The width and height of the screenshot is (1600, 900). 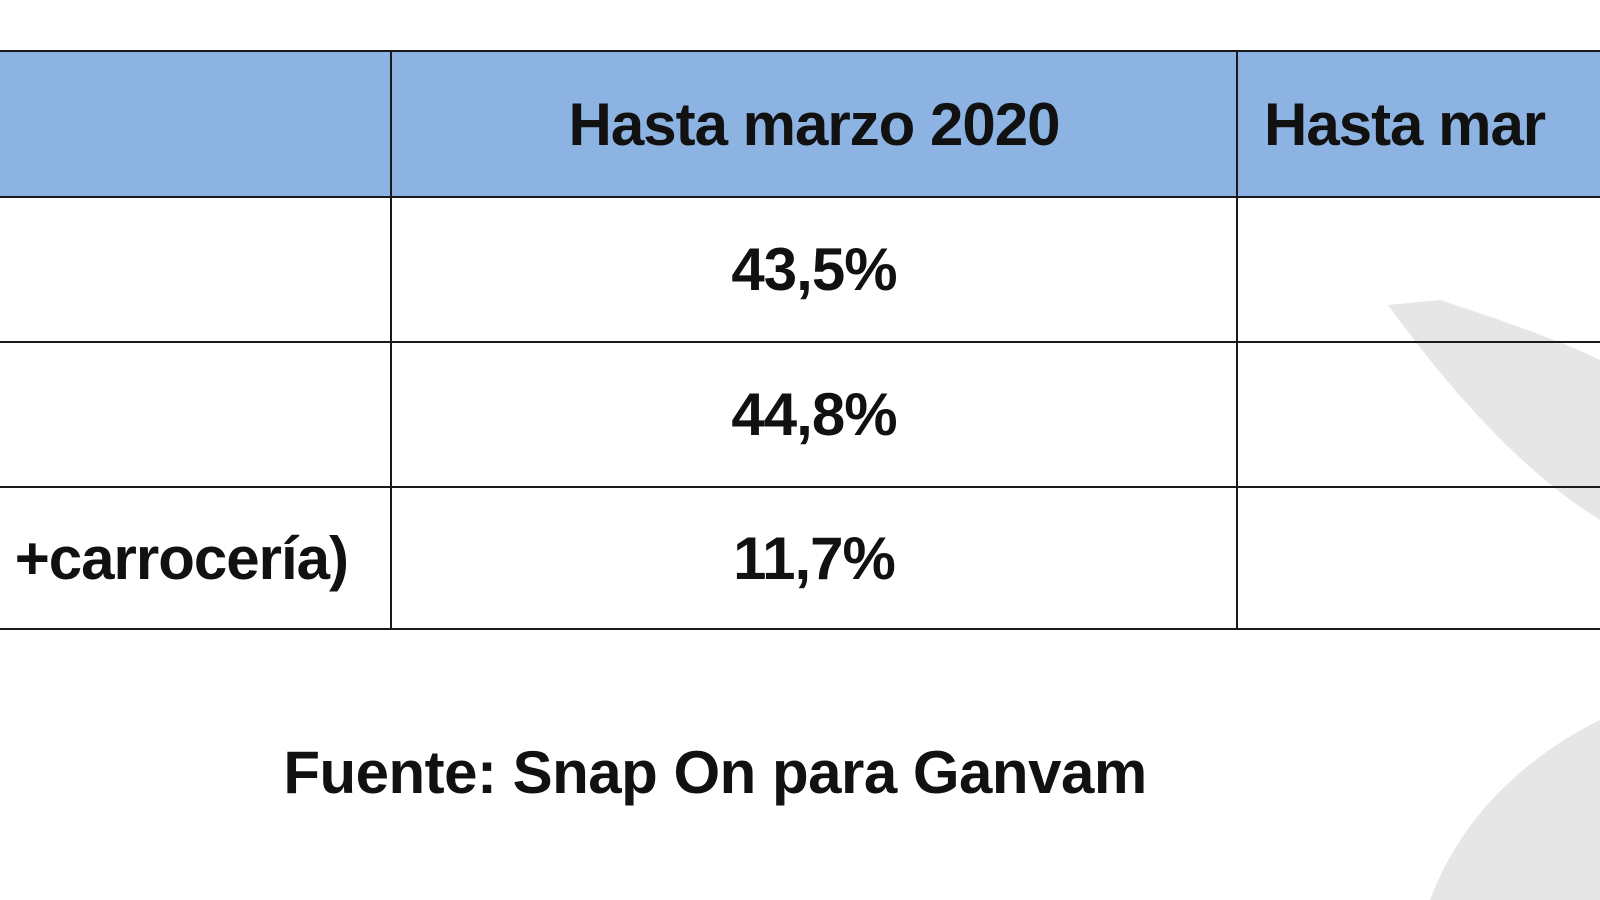 I want to click on row-label-cell: +carrocería), so click(x=196, y=558).